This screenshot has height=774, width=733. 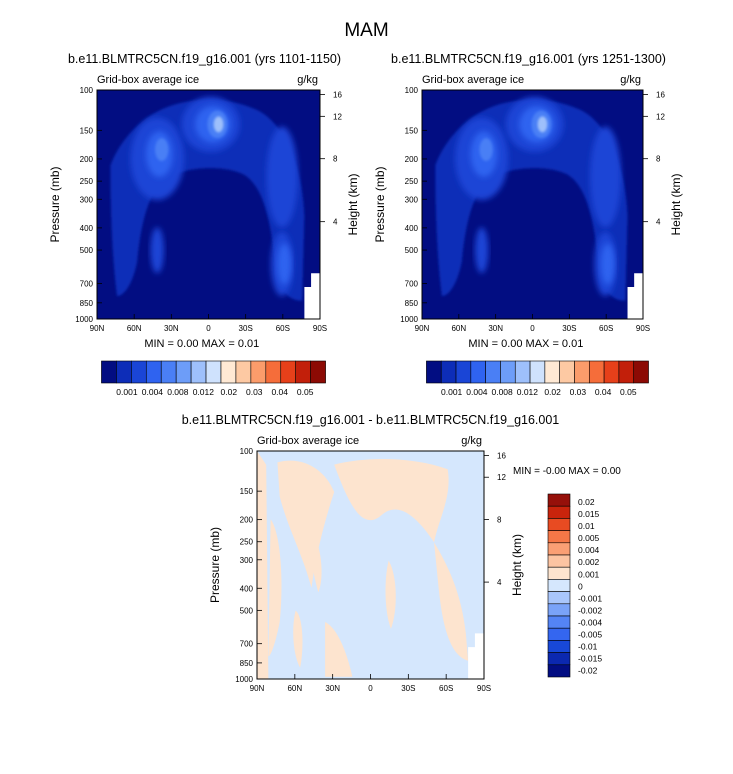 What do you see at coordinates (246, 328) in the screenshot?
I see `x-tick-label: 30S` at bounding box center [246, 328].